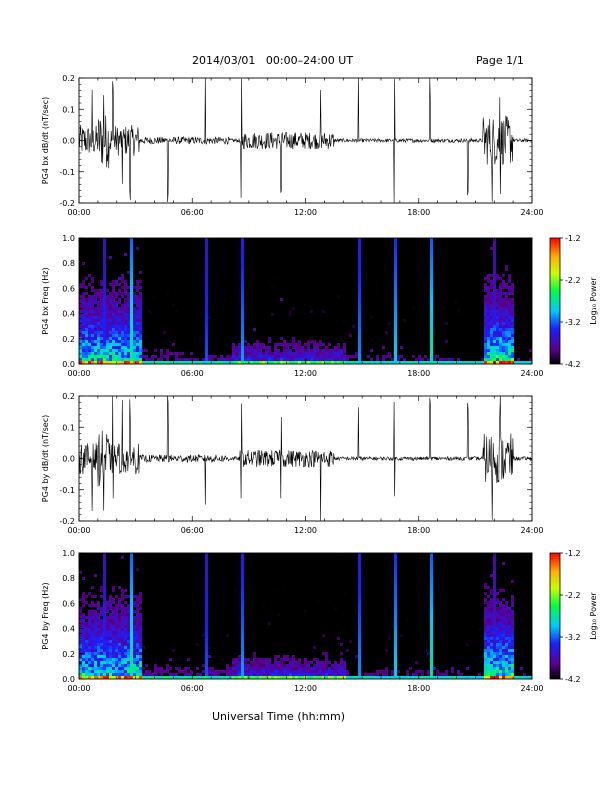 The width and height of the screenshot is (612, 792). I want to click on page-title: 2014/03/01 00:00–24:00 UT, so click(273, 60).